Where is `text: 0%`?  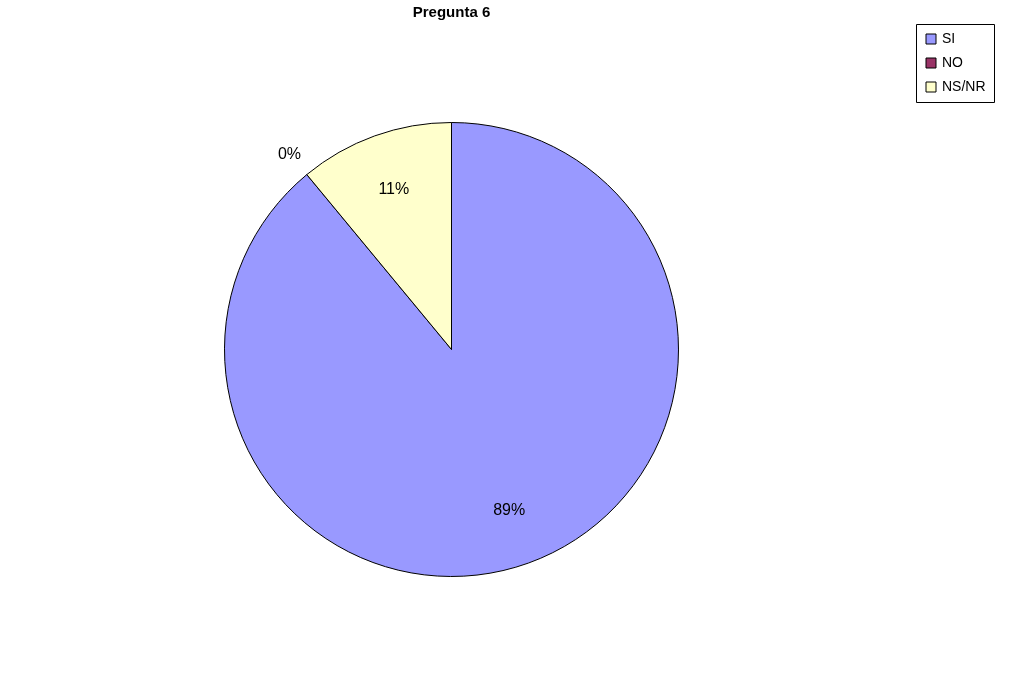
text: 0% is located at coordinates (289, 153).